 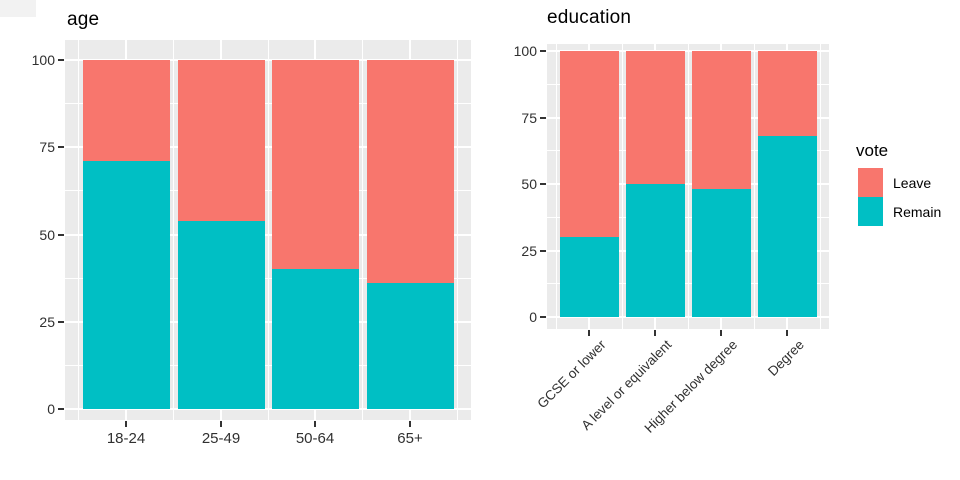 I want to click on x-tick-label: 25-49, so click(x=221, y=438).